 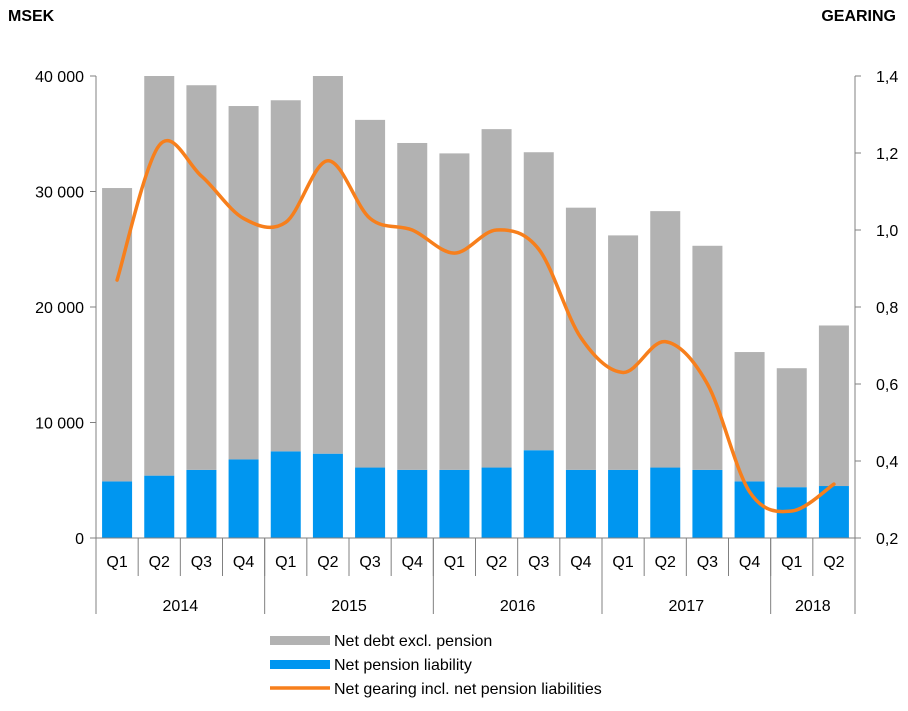 I want to click on x-year-label: 2014, so click(x=181, y=606).